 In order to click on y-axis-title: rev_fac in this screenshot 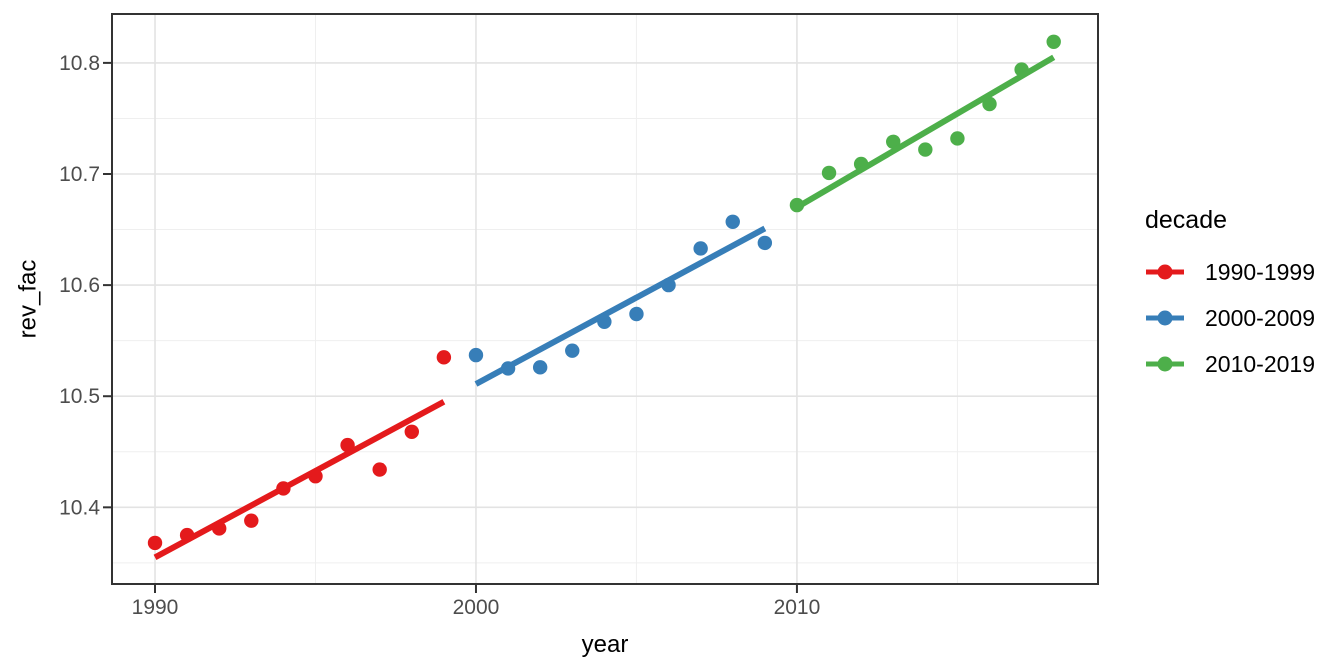, I will do `click(28, 299)`.